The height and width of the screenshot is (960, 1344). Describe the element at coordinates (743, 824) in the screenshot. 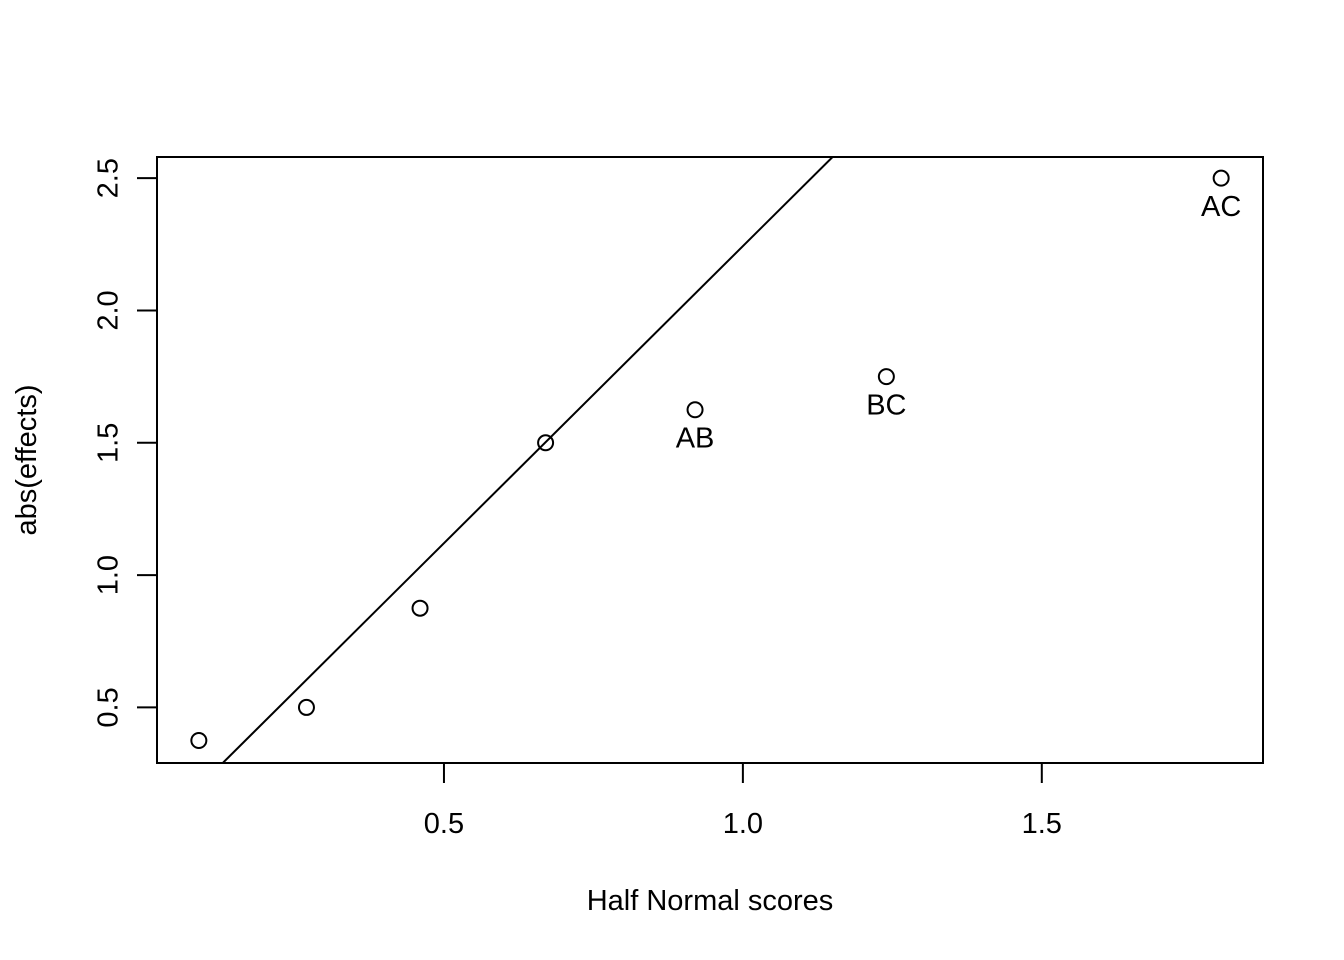

I see `x-tick-label: 1.0` at that location.